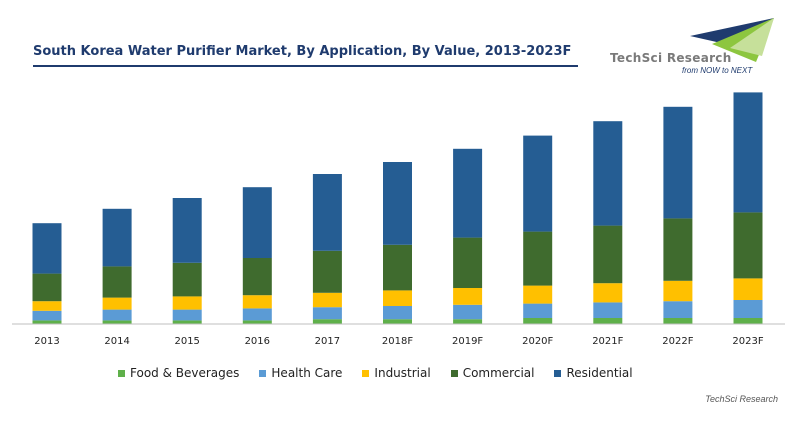 Image resolution: width=800 pixels, height=429 pixels. I want to click on techsci-logo, so click(732, 40).